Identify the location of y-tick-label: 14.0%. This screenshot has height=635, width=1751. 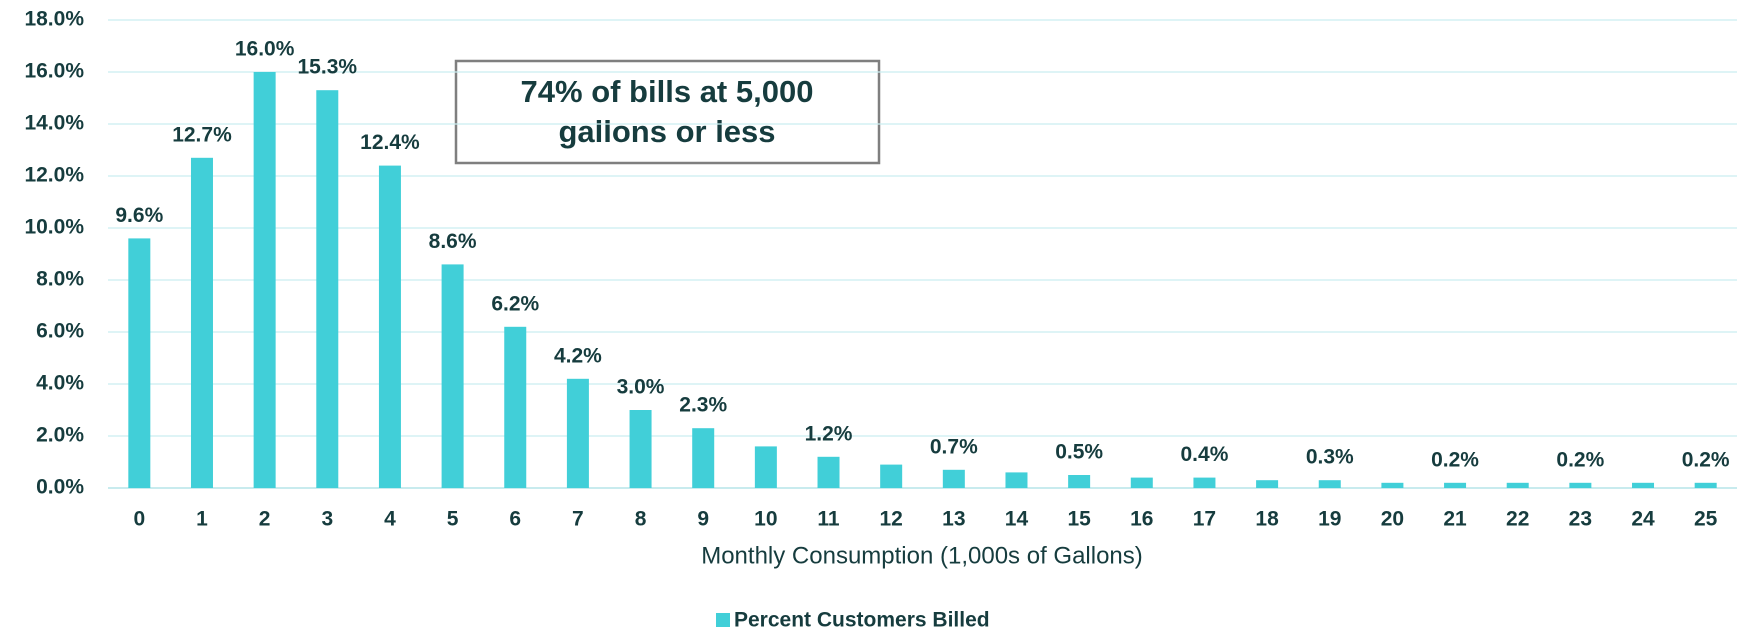
(54, 123).